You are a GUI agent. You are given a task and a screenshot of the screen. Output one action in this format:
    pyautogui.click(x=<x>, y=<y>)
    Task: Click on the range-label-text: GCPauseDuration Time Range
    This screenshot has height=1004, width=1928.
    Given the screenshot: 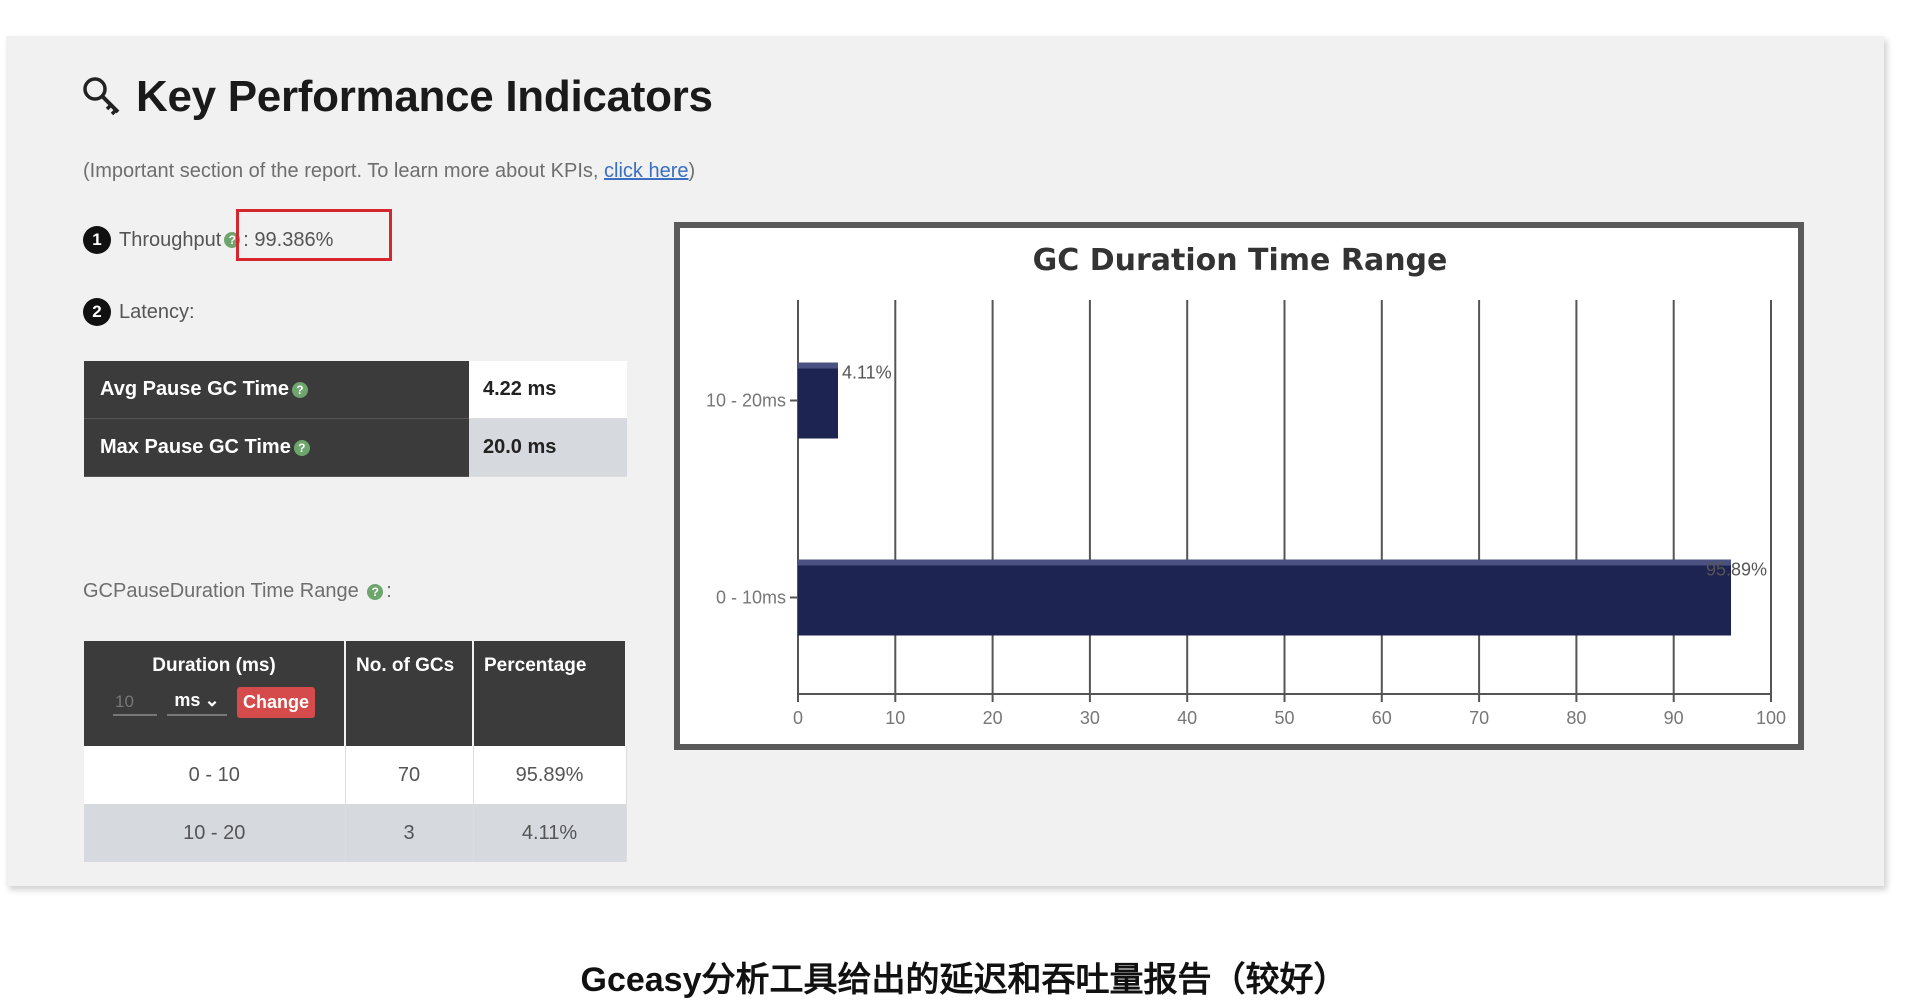 What is the action you would take?
    pyautogui.click(x=221, y=591)
    